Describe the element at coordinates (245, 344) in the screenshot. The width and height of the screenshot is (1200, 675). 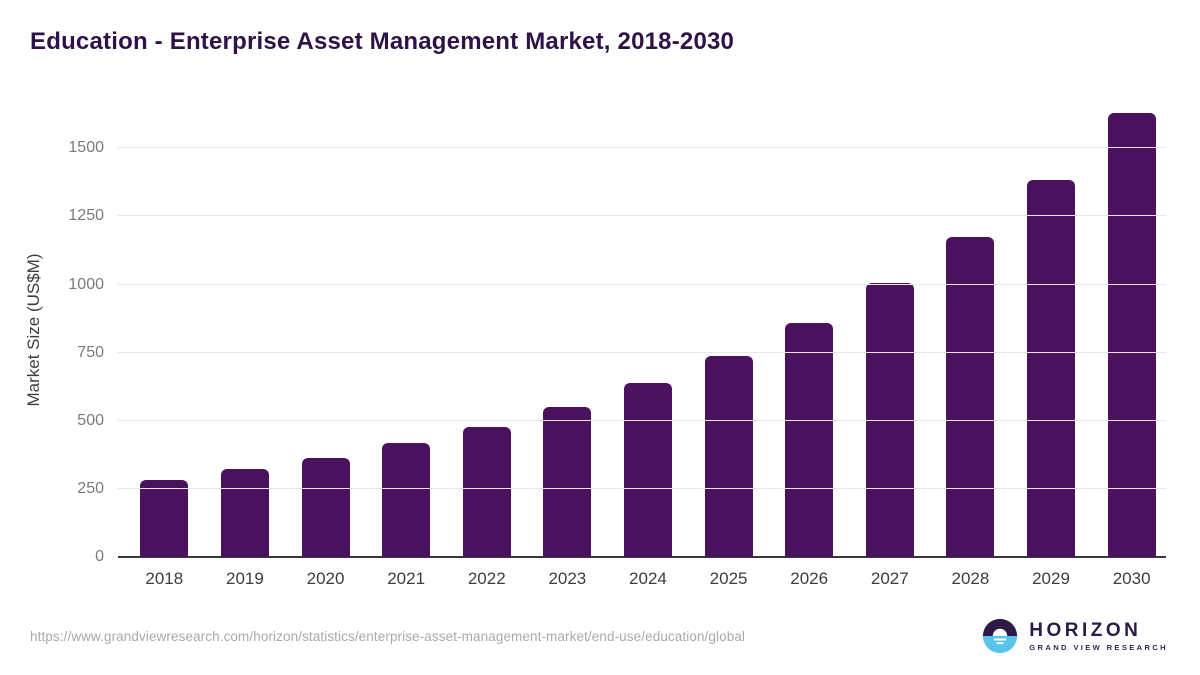
I see `bar-column-2019: 2019` at that location.